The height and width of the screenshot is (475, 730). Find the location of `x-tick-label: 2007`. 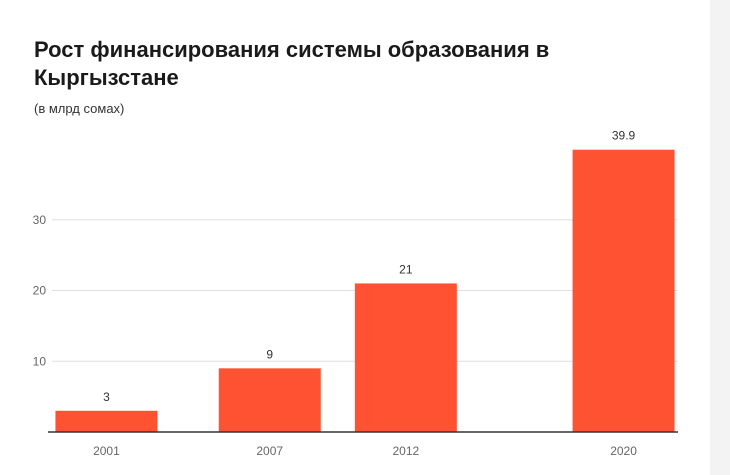

x-tick-label: 2007 is located at coordinates (269, 451).